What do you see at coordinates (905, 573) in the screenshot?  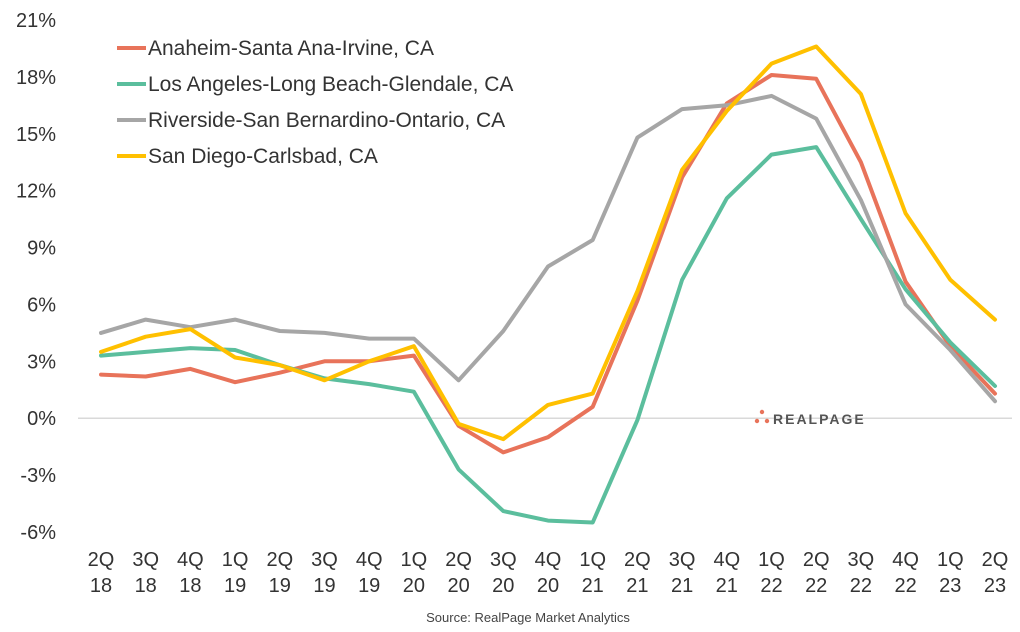 I see `x-tick-label: 4Q 22` at bounding box center [905, 573].